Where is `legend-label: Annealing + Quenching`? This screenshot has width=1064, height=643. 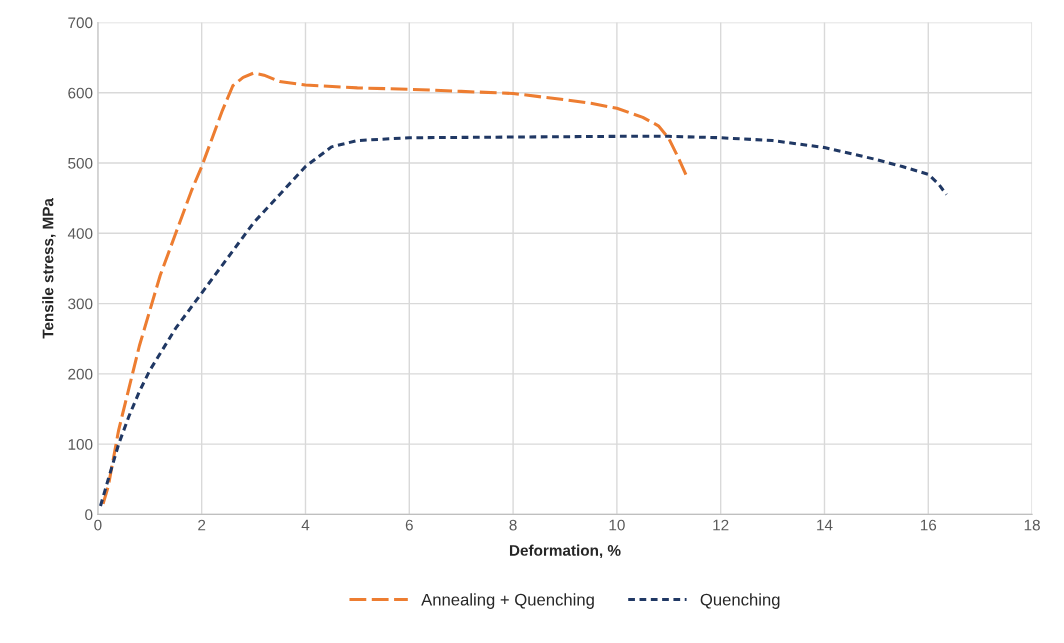 legend-label: Annealing + Quenching is located at coordinates (507, 601).